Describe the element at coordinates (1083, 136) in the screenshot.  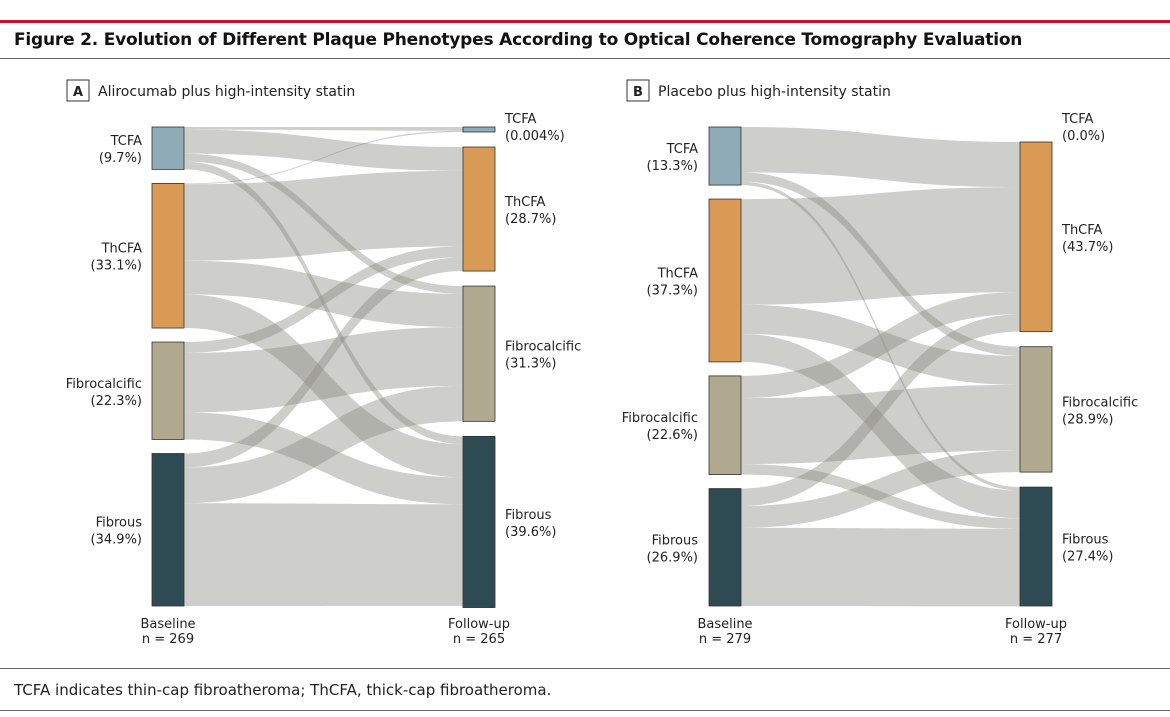
I see `followup-pct-tcfa: (0.0%)` at that location.